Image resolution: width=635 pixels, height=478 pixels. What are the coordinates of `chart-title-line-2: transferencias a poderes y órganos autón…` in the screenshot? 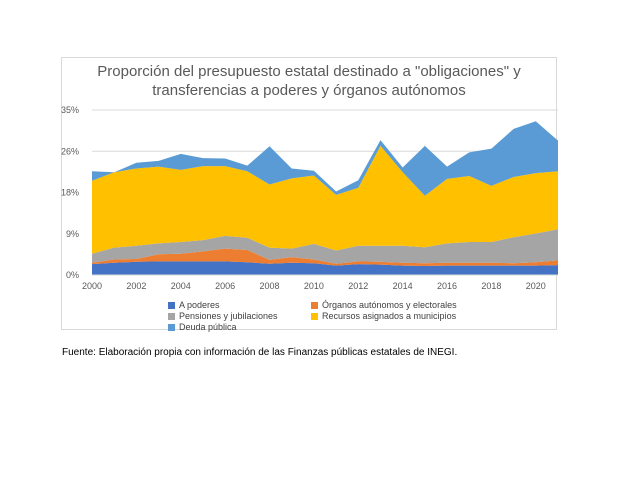 It's located at (309, 90).